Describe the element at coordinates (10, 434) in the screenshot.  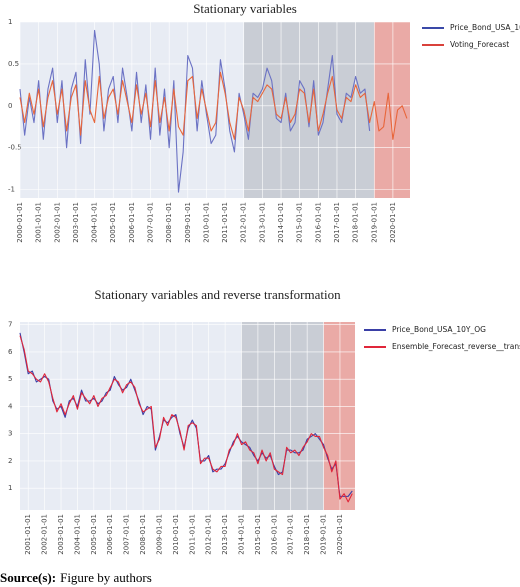
I see `y-tick-label: 3` at that location.